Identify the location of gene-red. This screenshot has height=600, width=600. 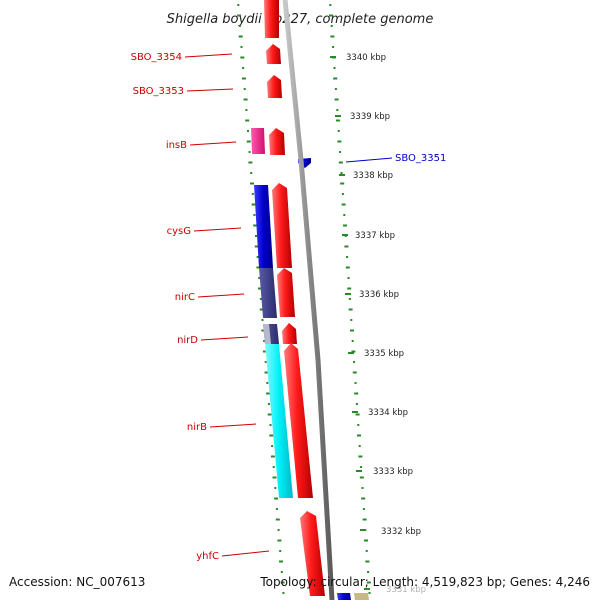
(271, 19).